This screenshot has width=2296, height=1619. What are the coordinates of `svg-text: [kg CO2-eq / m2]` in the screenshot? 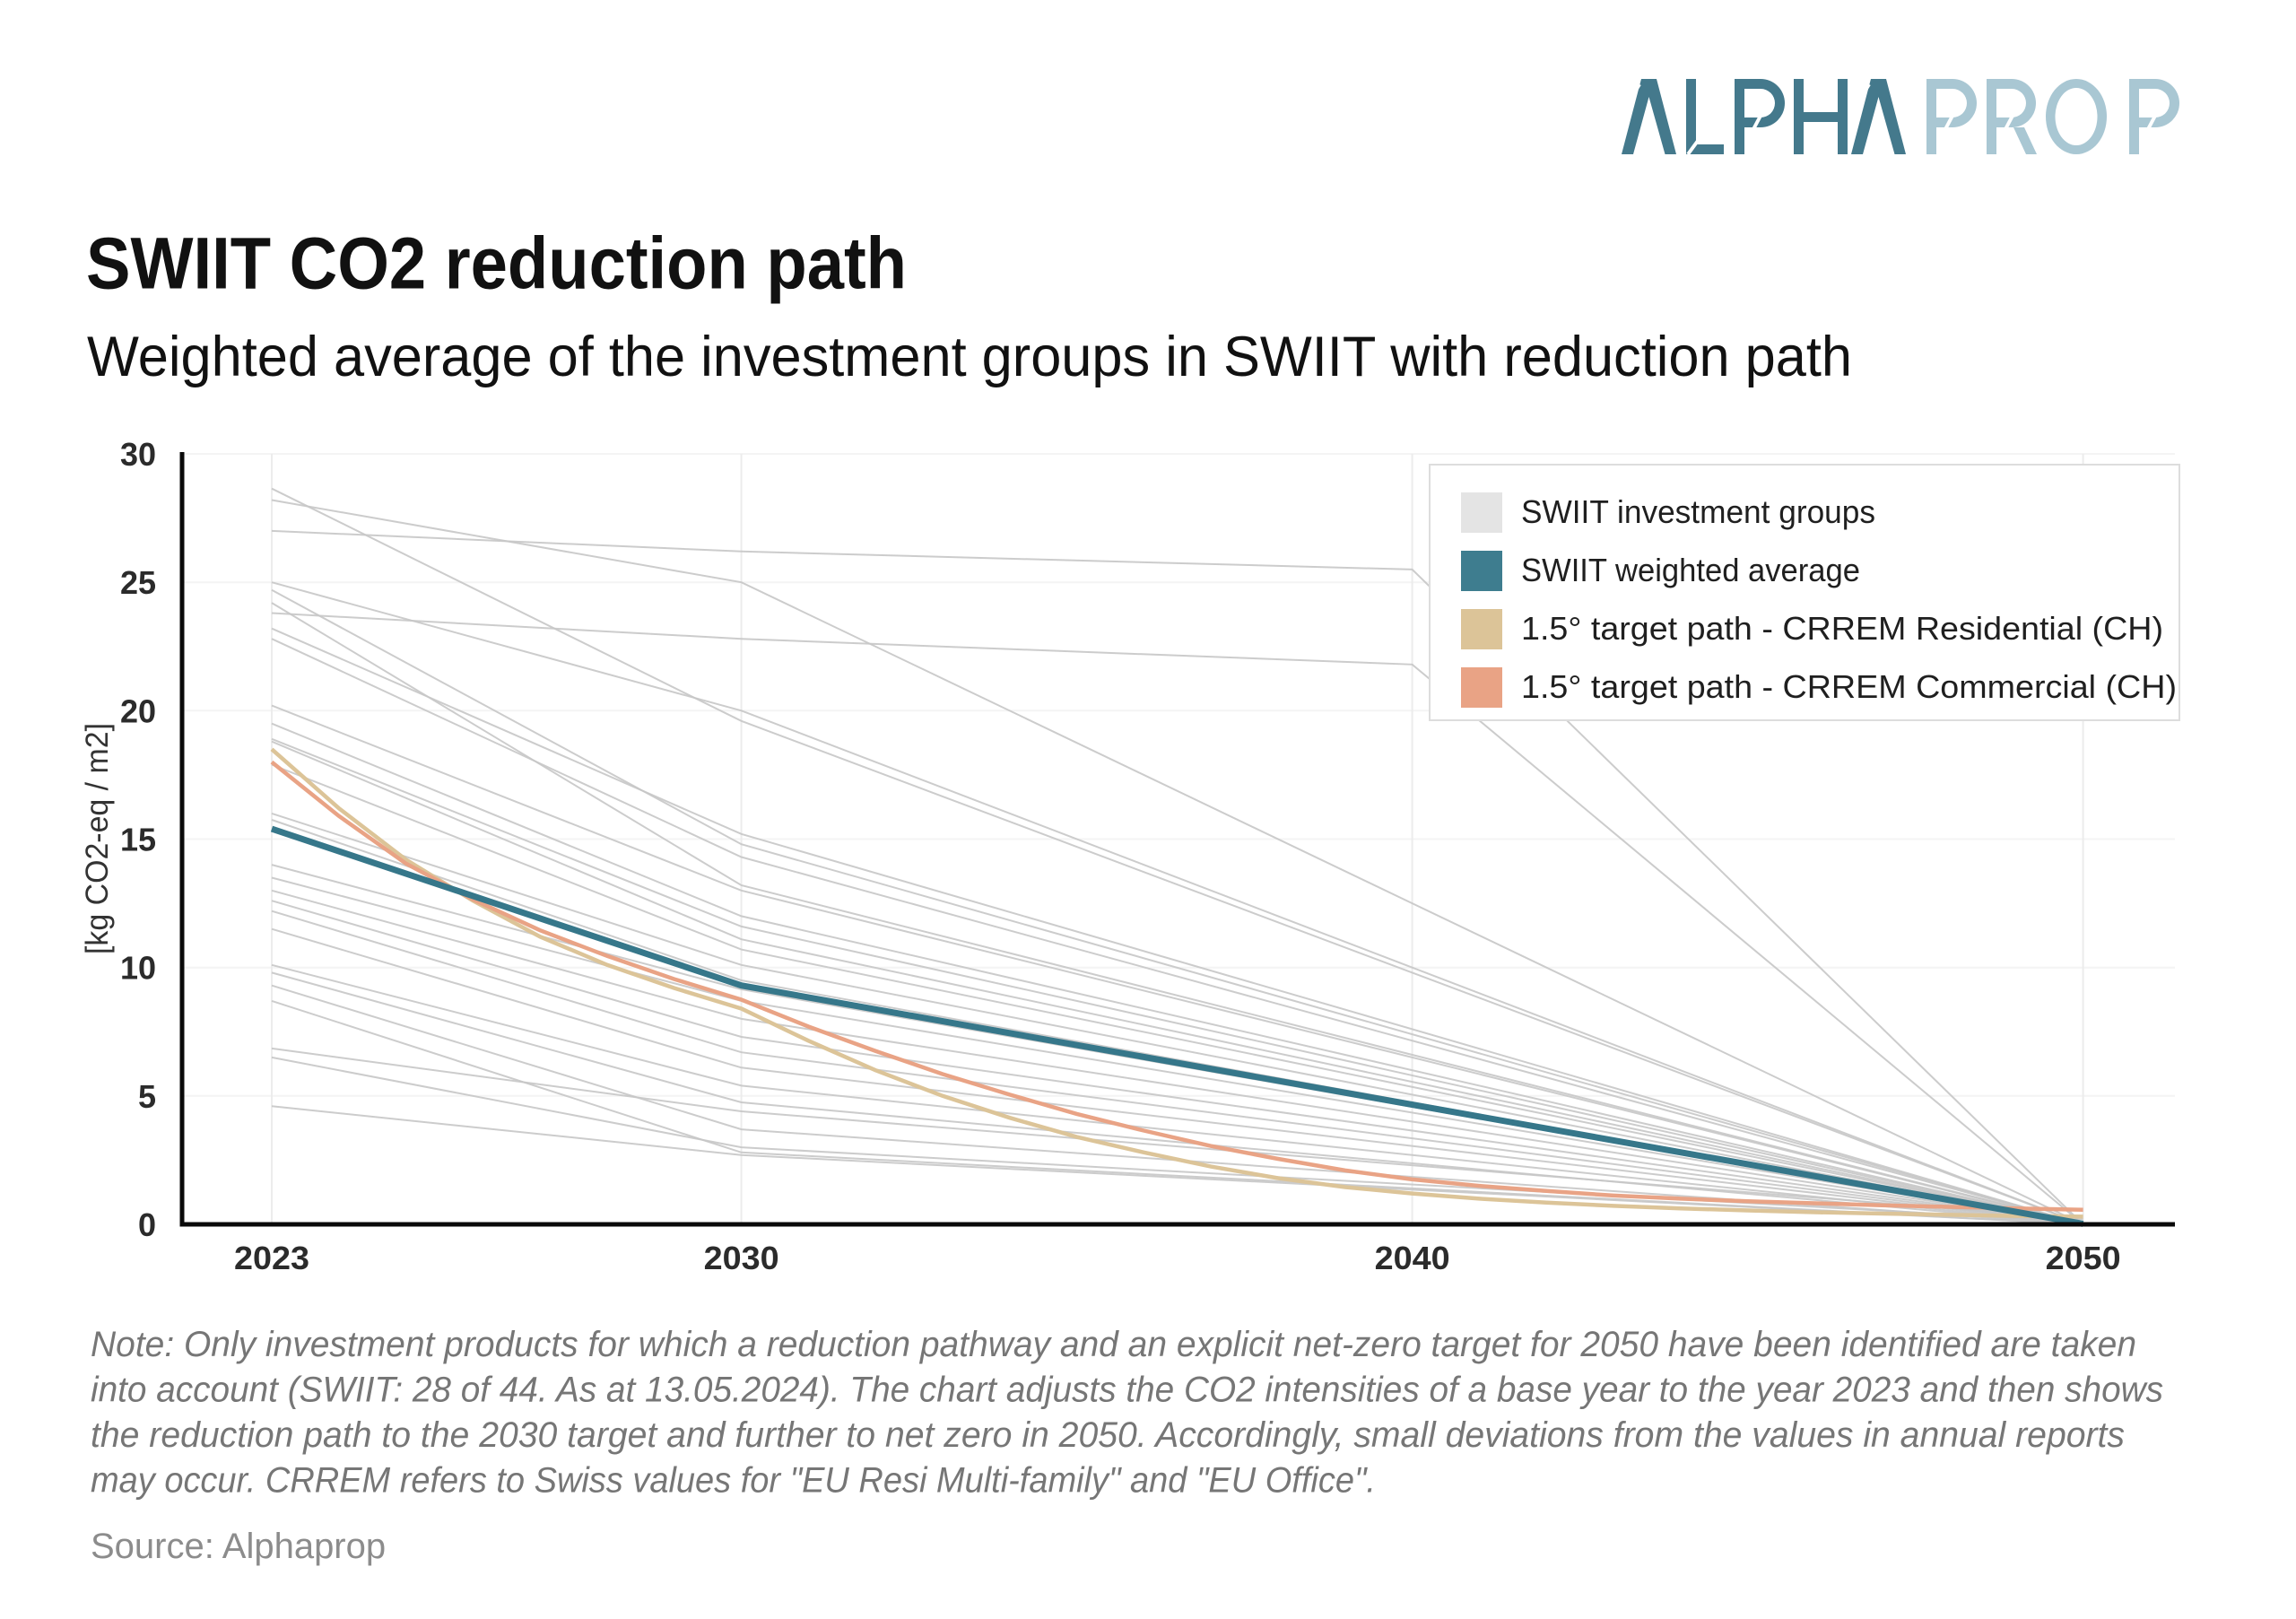 It's located at (97, 838).